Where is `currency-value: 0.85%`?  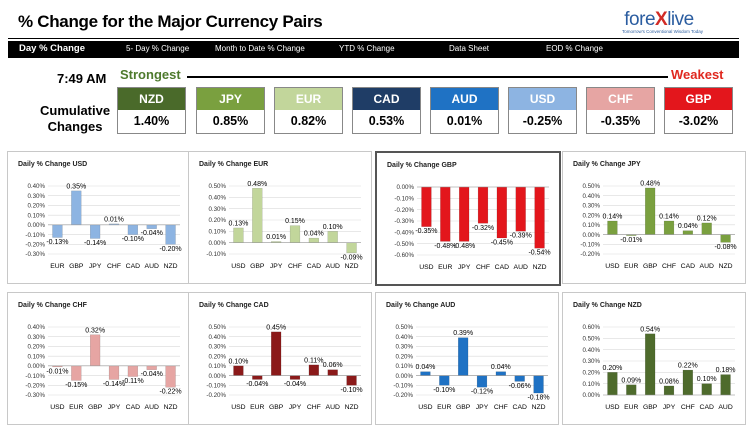 currency-value: 0.85% is located at coordinates (230, 121).